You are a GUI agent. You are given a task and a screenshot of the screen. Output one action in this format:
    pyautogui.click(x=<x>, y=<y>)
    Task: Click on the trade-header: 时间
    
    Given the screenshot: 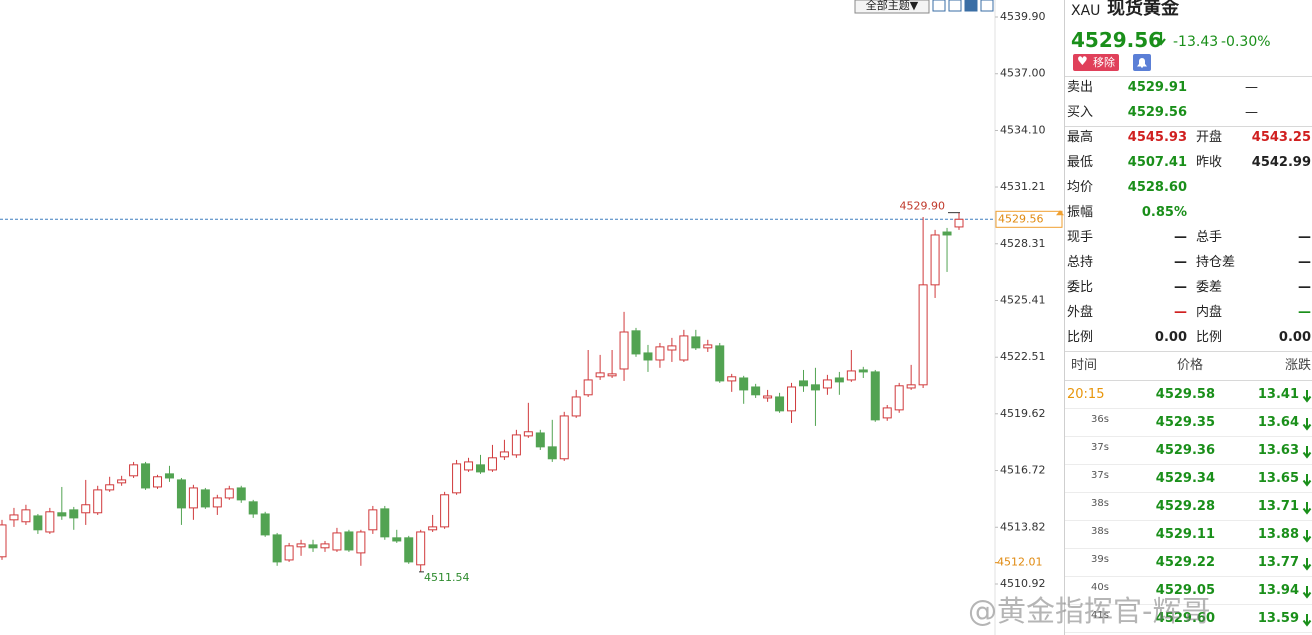 What is the action you would take?
    pyautogui.click(x=1084, y=365)
    